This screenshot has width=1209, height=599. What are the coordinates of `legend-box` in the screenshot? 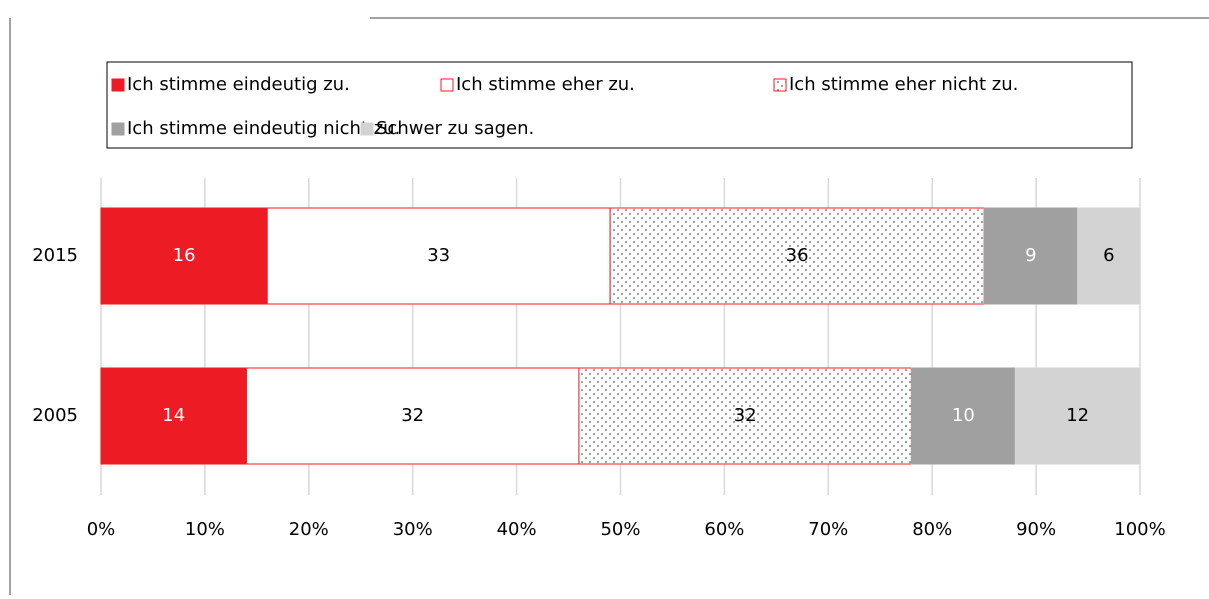 It's located at (619, 105).